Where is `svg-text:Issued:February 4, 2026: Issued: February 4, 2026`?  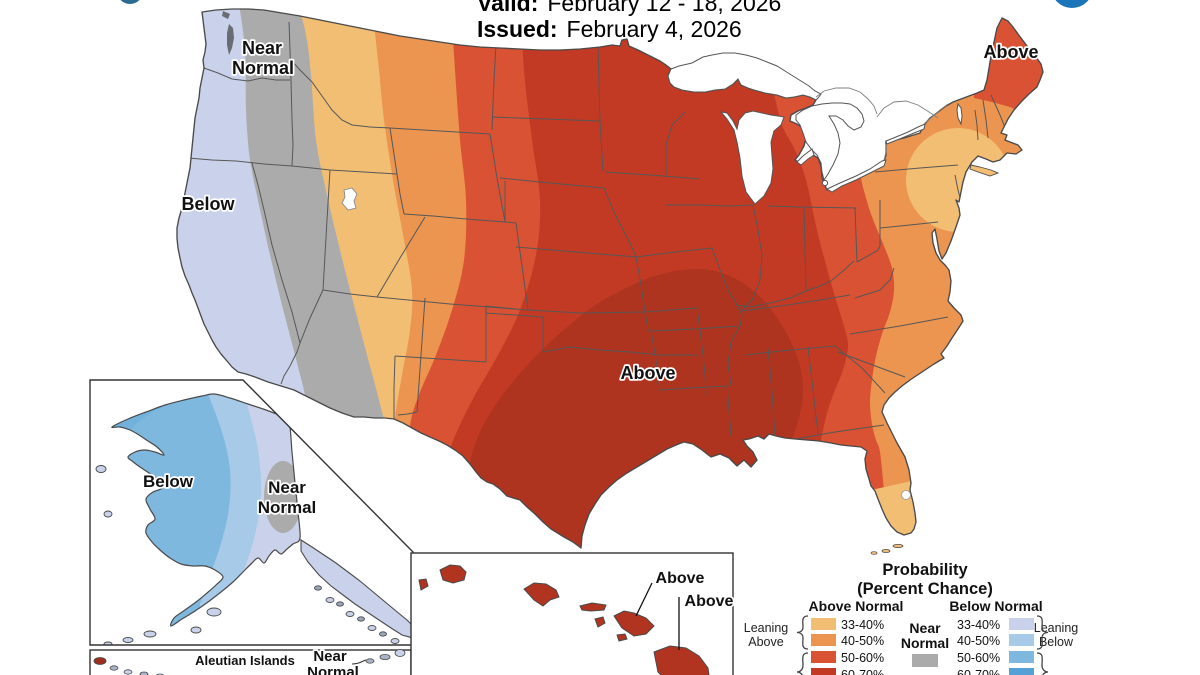 svg-text:Issued:February 4, 2026: Issued: February 4, 2026 is located at coordinates (609, 29).